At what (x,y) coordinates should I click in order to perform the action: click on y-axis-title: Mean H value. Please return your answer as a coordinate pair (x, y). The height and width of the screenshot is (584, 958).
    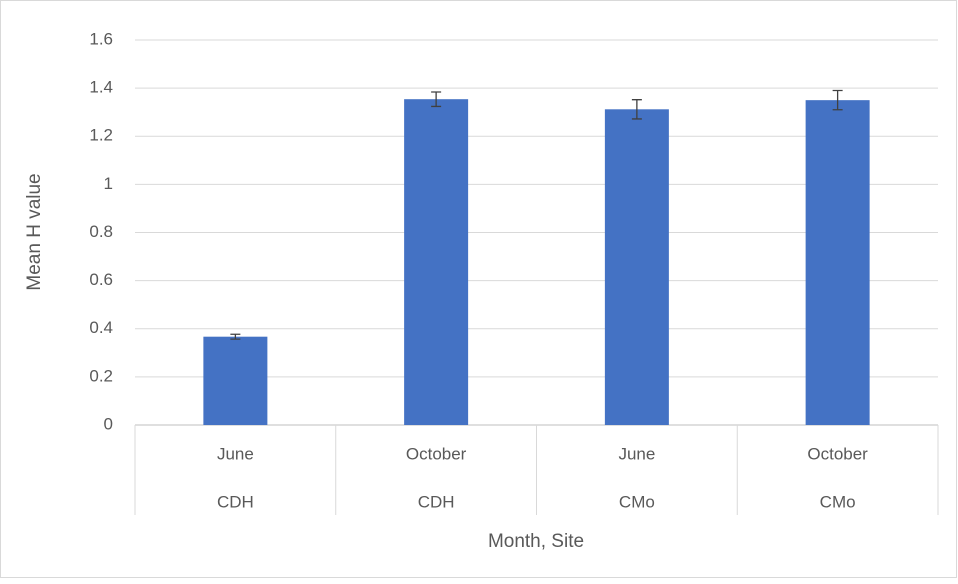
    Looking at the image, I should click on (34, 231).